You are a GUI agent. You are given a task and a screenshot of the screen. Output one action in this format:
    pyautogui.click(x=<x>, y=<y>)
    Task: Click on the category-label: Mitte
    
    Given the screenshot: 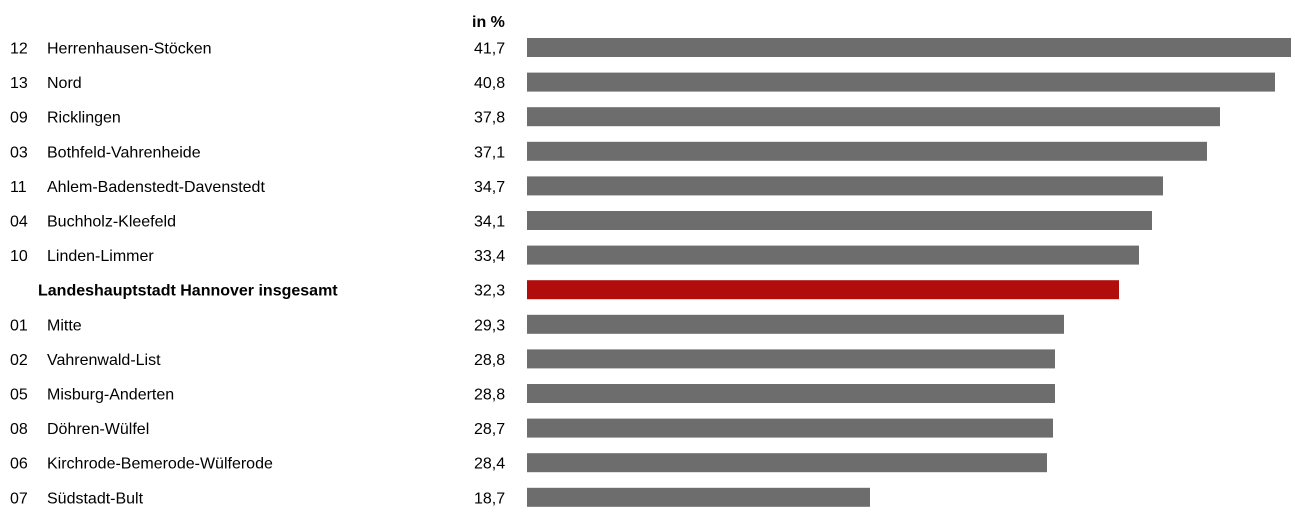 What is the action you would take?
    pyautogui.click(x=64, y=325)
    